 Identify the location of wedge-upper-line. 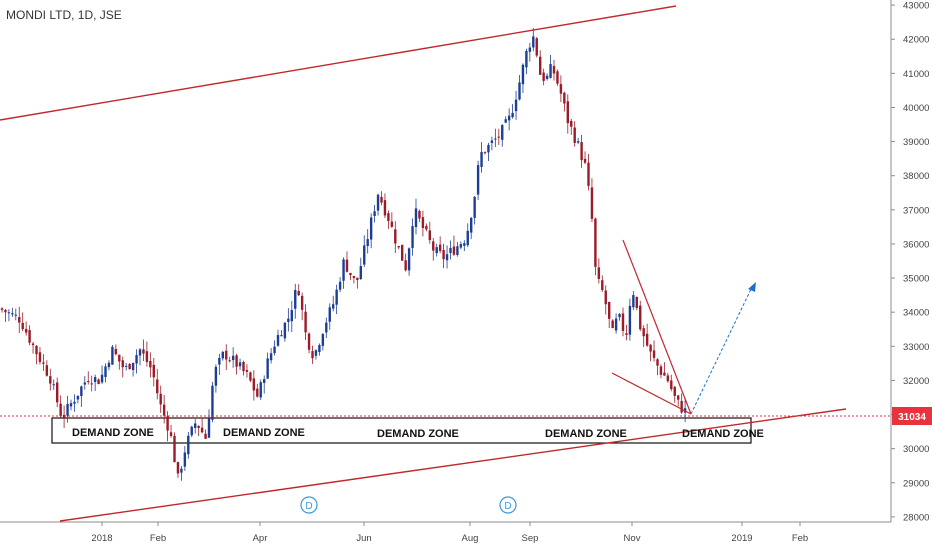
(657, 327).